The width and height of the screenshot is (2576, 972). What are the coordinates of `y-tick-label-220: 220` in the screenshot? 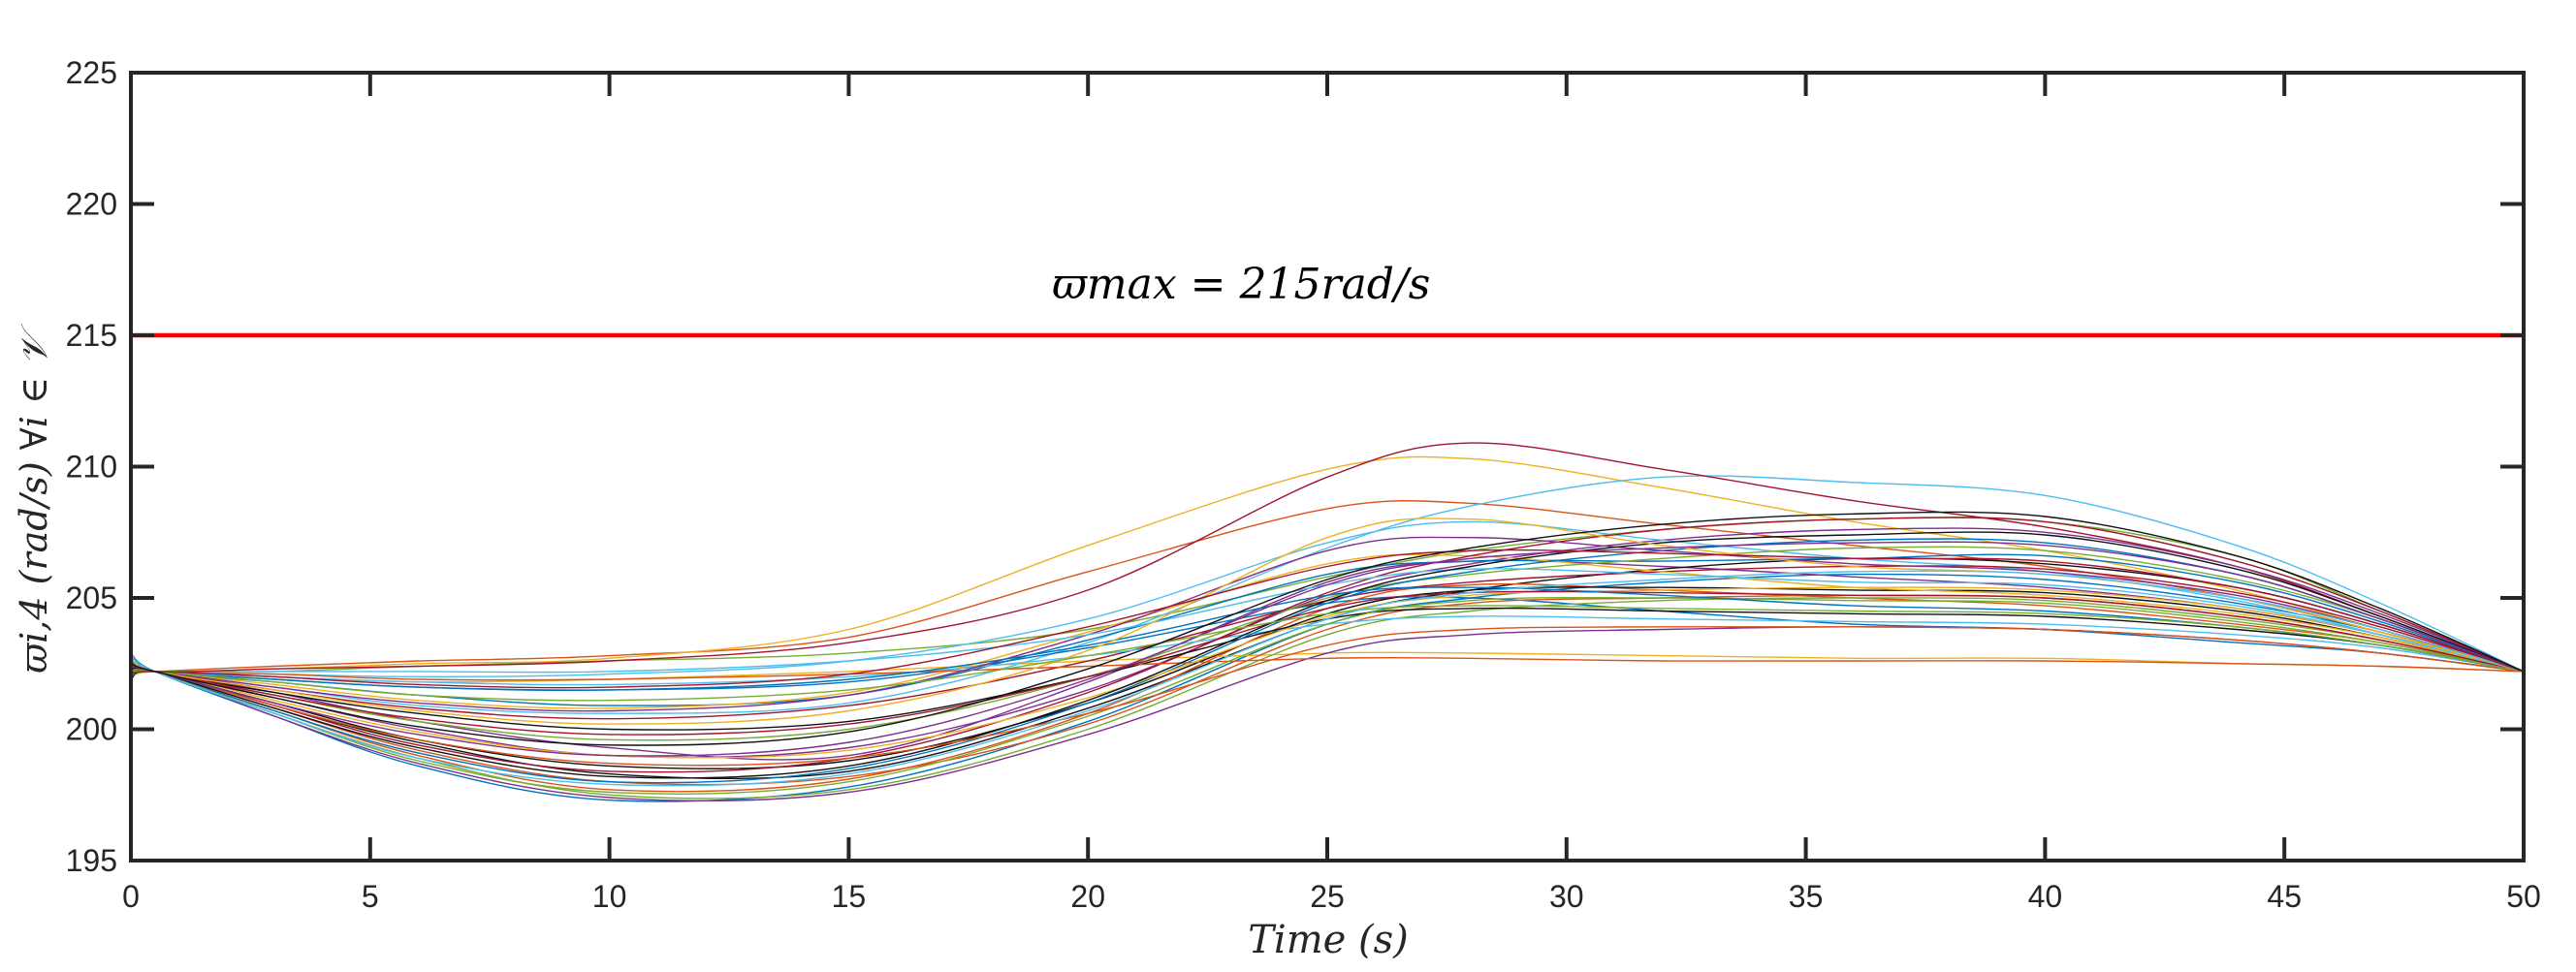 It's located at (91, 204).